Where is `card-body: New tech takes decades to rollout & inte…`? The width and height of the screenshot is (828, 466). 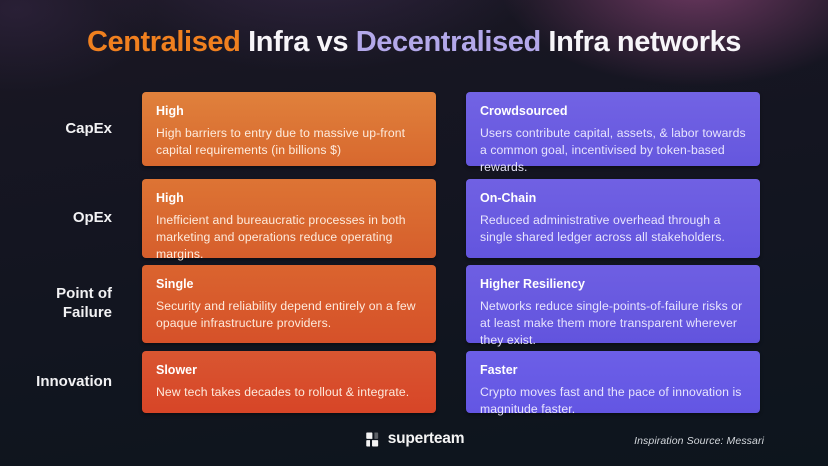 card-body: New tech takes decades to rollout & inte… is located at coordinates (283, 392).